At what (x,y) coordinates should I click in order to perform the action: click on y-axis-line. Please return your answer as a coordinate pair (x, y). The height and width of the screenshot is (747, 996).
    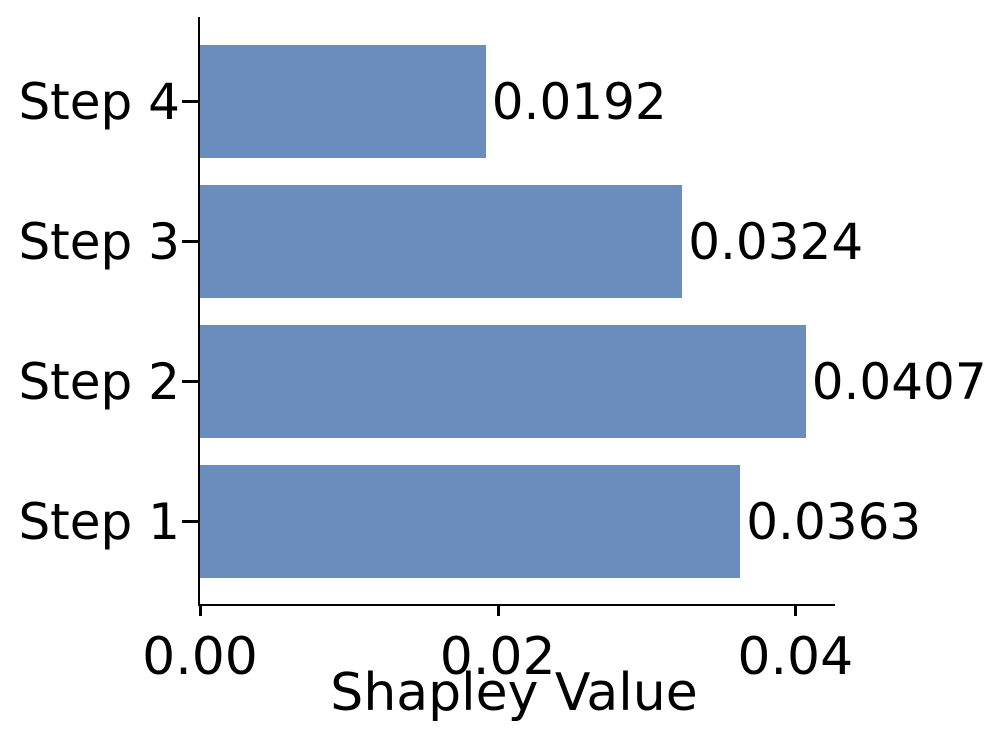
    Looking at the image, I should click on (199, 311).